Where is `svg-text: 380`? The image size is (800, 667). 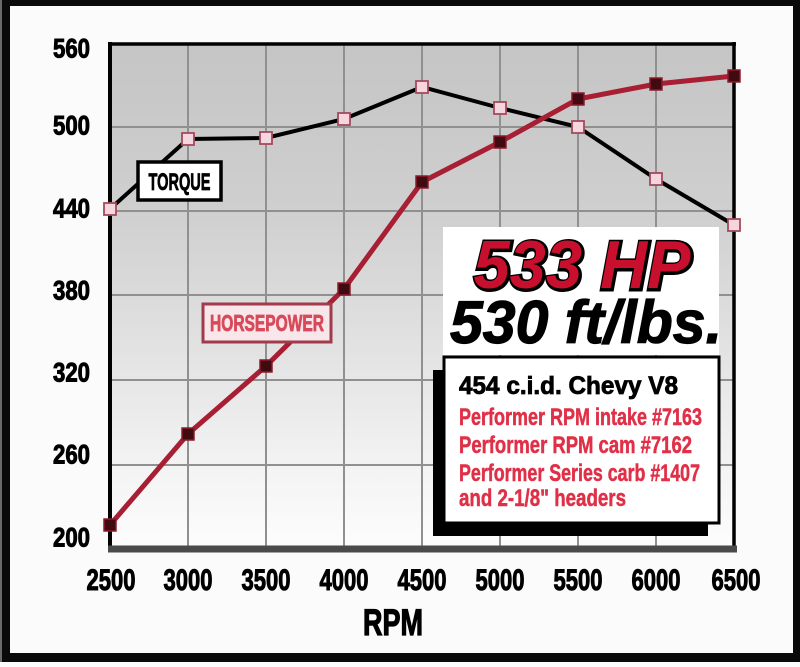 svg-text: 380 is located at coordinates (71, 291).